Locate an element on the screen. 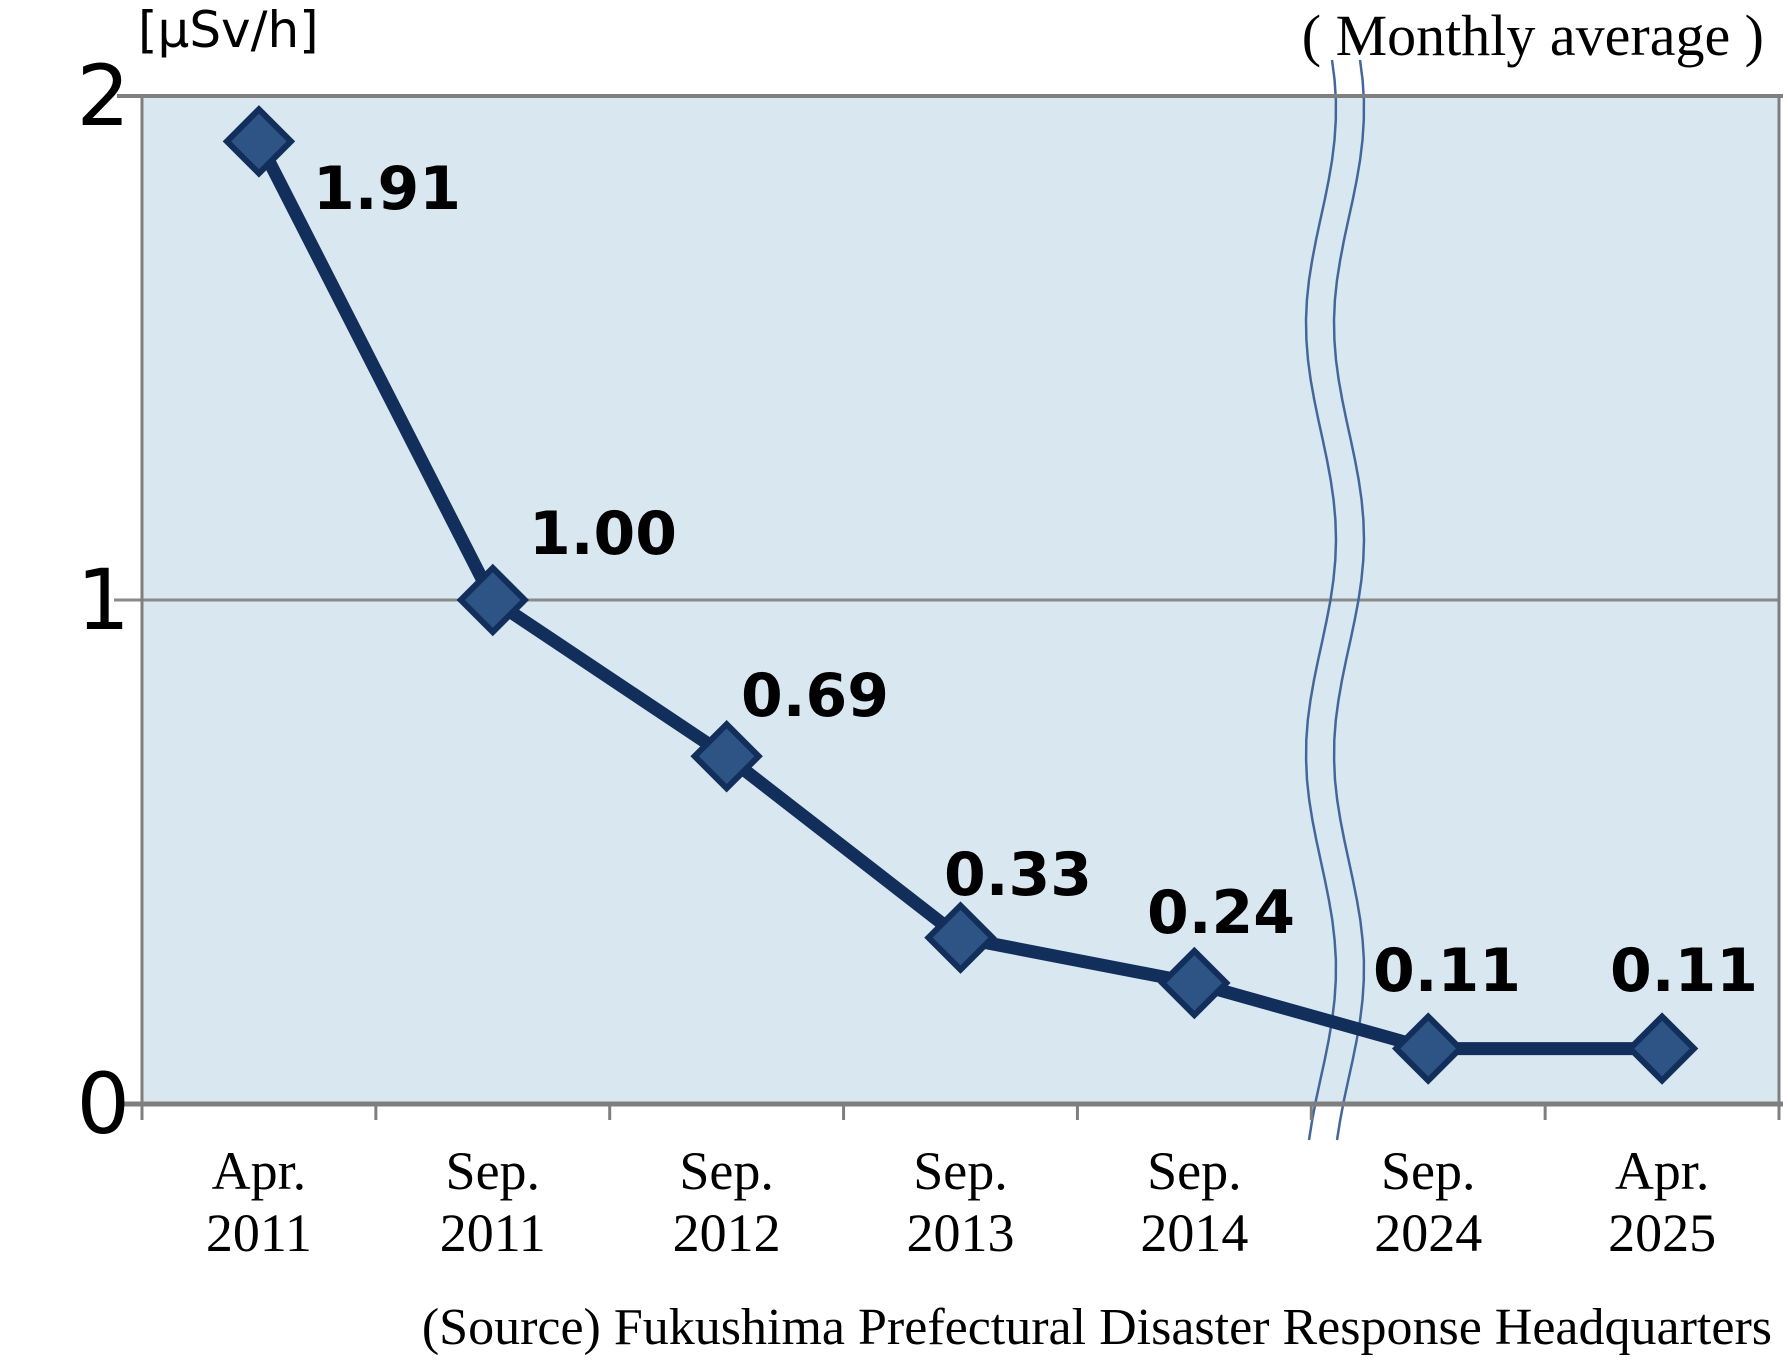  x-axis-label: Sep. 2013 is located at coordinates (960, 1202).